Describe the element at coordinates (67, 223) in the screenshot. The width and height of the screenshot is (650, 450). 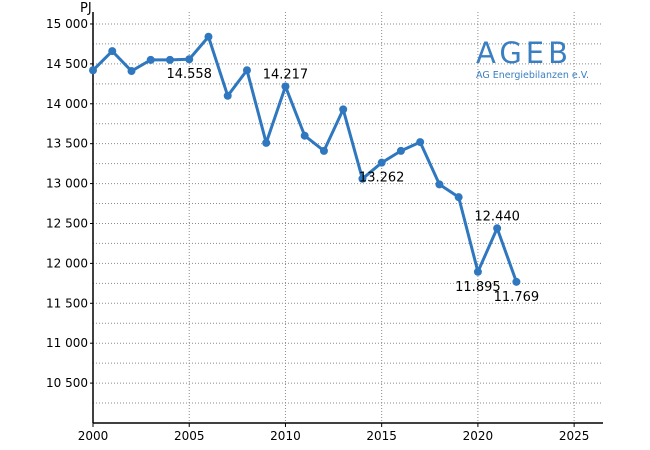
I see `y-tick-label: 12 500` at that location.